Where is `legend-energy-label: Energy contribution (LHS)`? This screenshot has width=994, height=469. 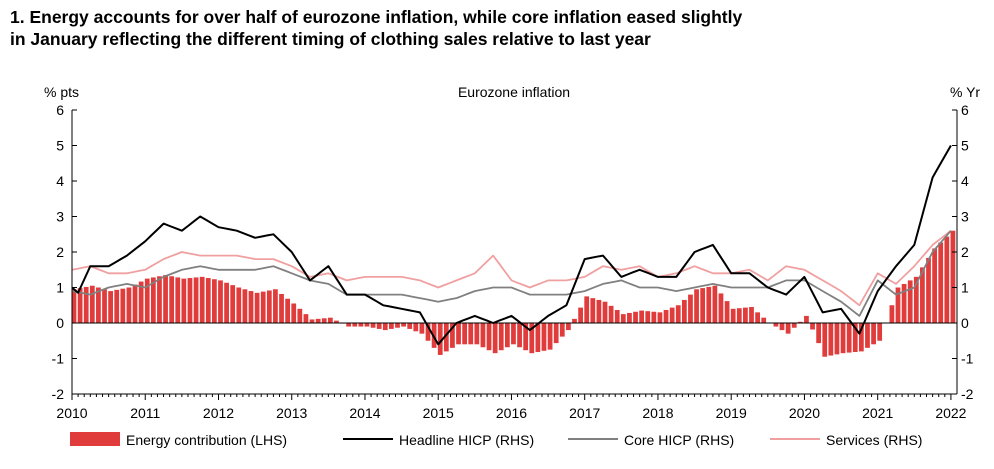
legend-energy-label: Energy contribution (LHS) is located at coordinates (206, 440).